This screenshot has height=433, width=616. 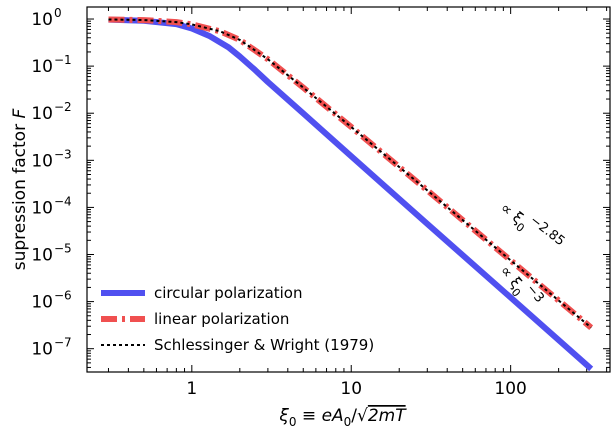 I want to click on y-tick-label: 10 −7, so click(x=51, y=348).